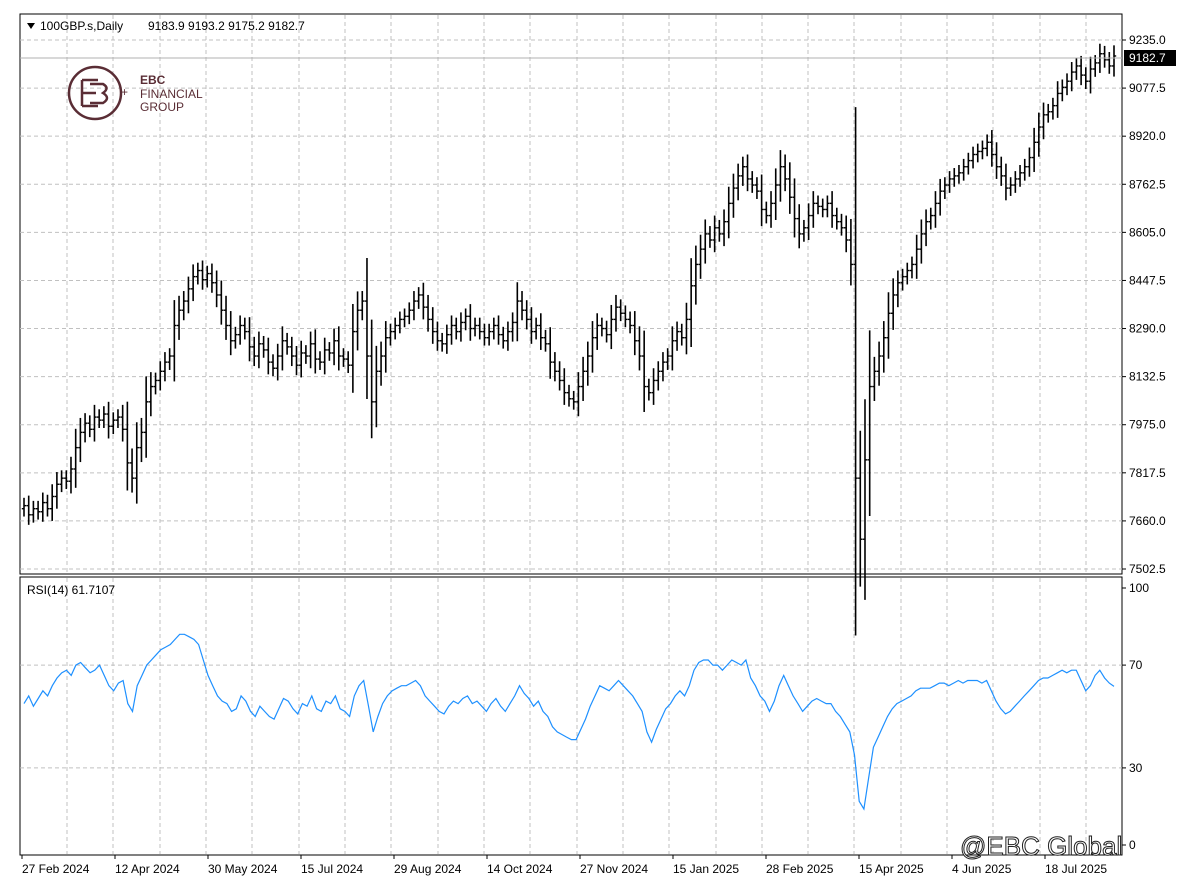 The image size is (1200, 896). What do you see at coordinates (31, 26) in the screenshot?
I see `dropdown-triangle-icon` at bounding box center [31, 26].